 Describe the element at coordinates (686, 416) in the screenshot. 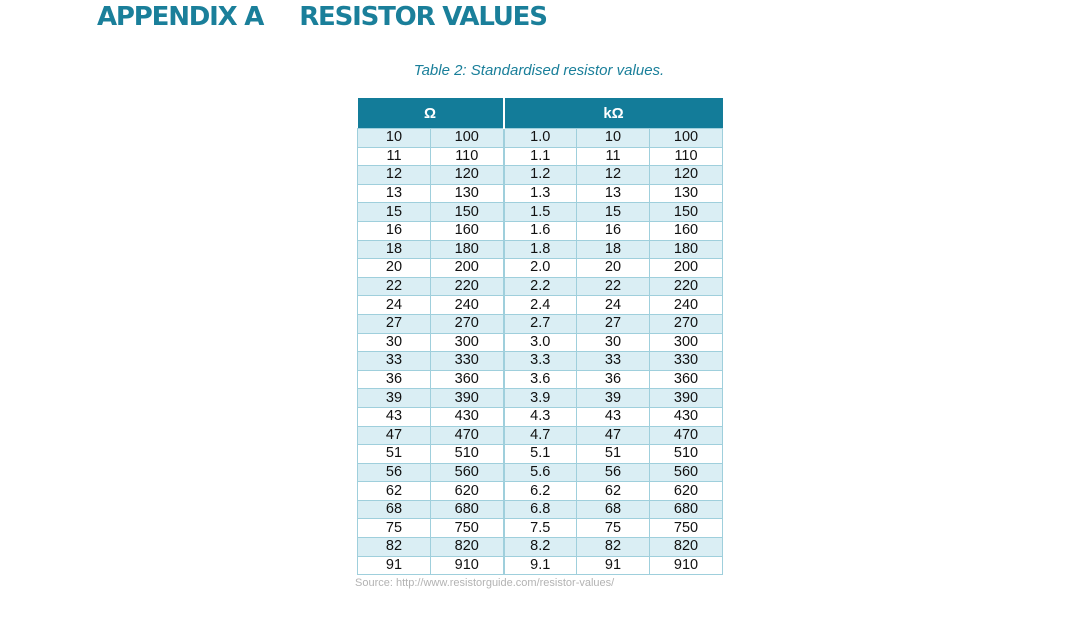

I see `table-cell: 430` at that location.